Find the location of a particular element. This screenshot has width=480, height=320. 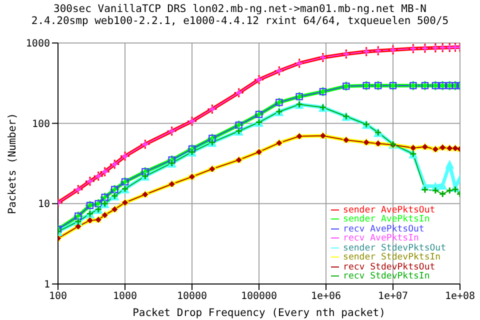

legend-label: sender AvePktsIn is located at coordinates (386, 219).